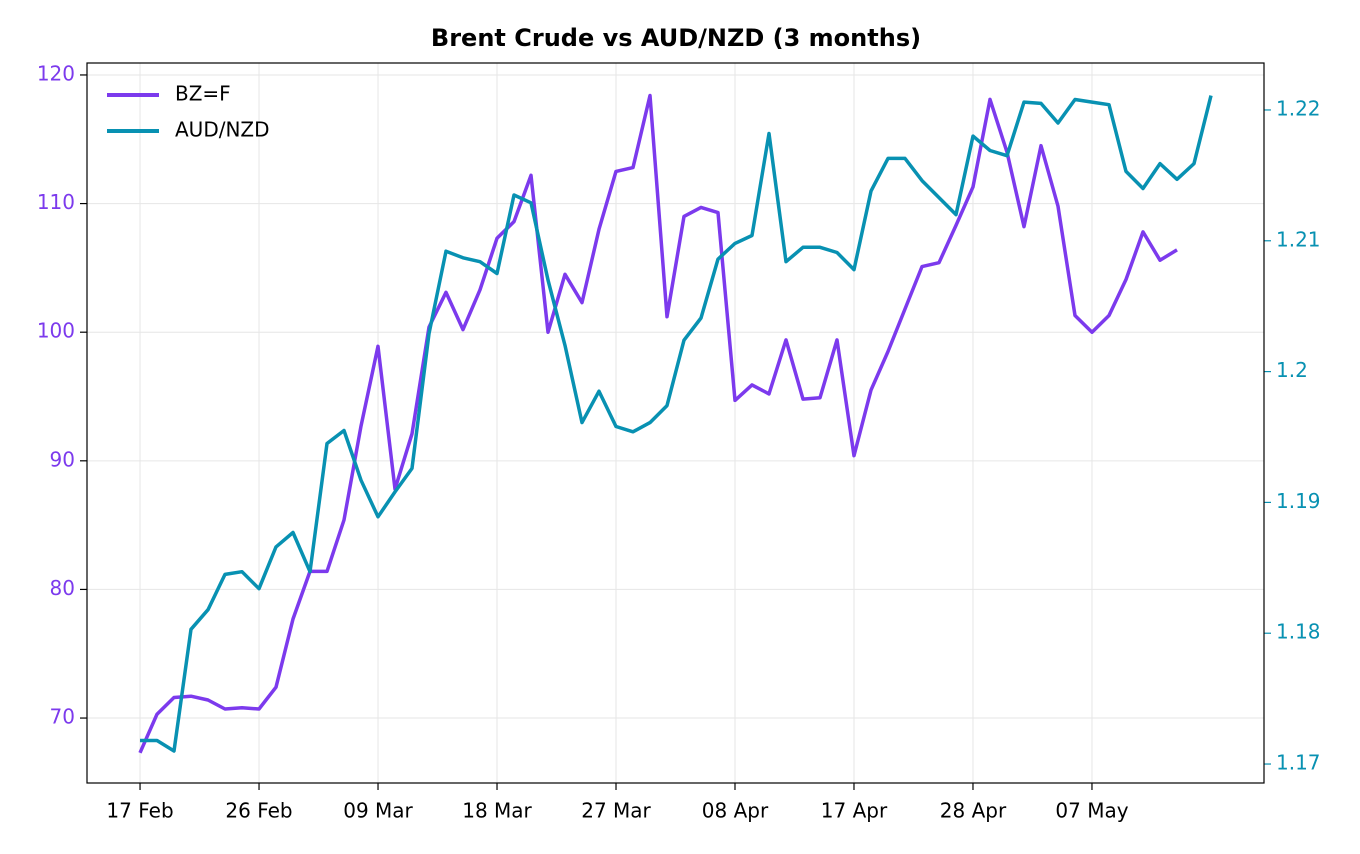  I want to click on x-tick-label: 17 Feb, so click(139, 811).